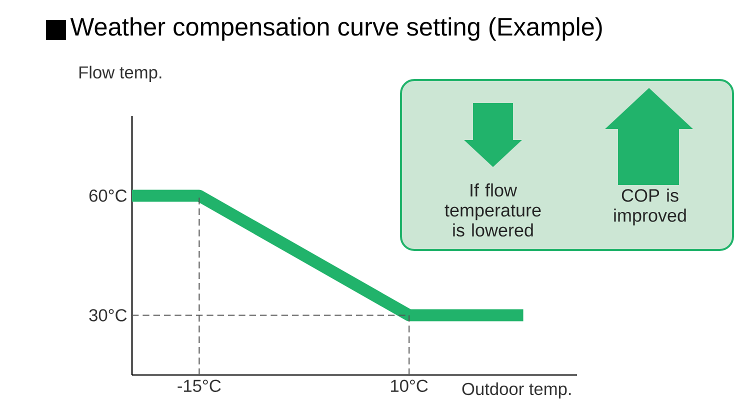 The image size is (741, 408). What do you see at coordinates (516, 390) in the screenshot?
I see `x-axis-title: Outdoor temp.` at bounding box center [516, 390].